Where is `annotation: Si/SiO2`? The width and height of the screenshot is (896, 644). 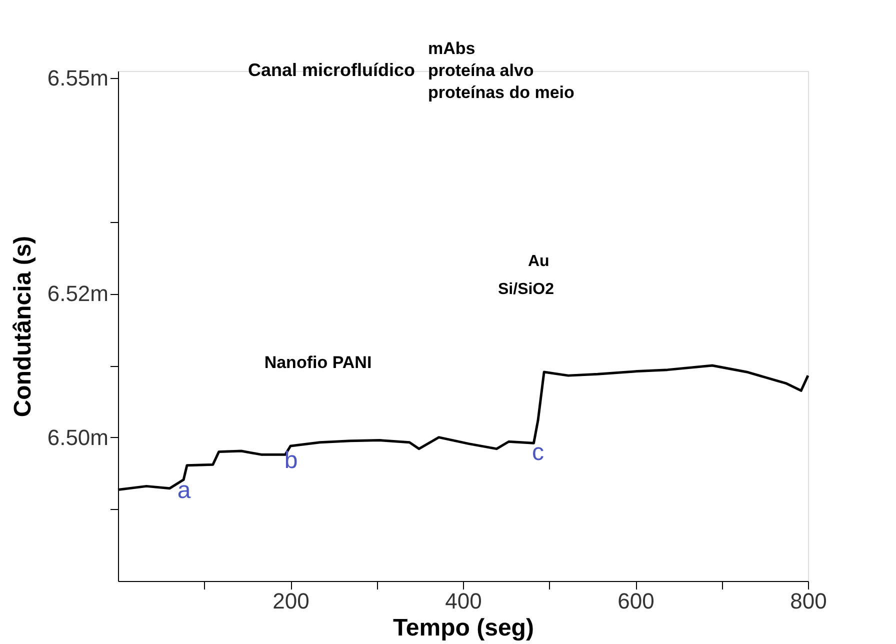
annotation: Si/SiO2 is located at coordinates (526, 289).